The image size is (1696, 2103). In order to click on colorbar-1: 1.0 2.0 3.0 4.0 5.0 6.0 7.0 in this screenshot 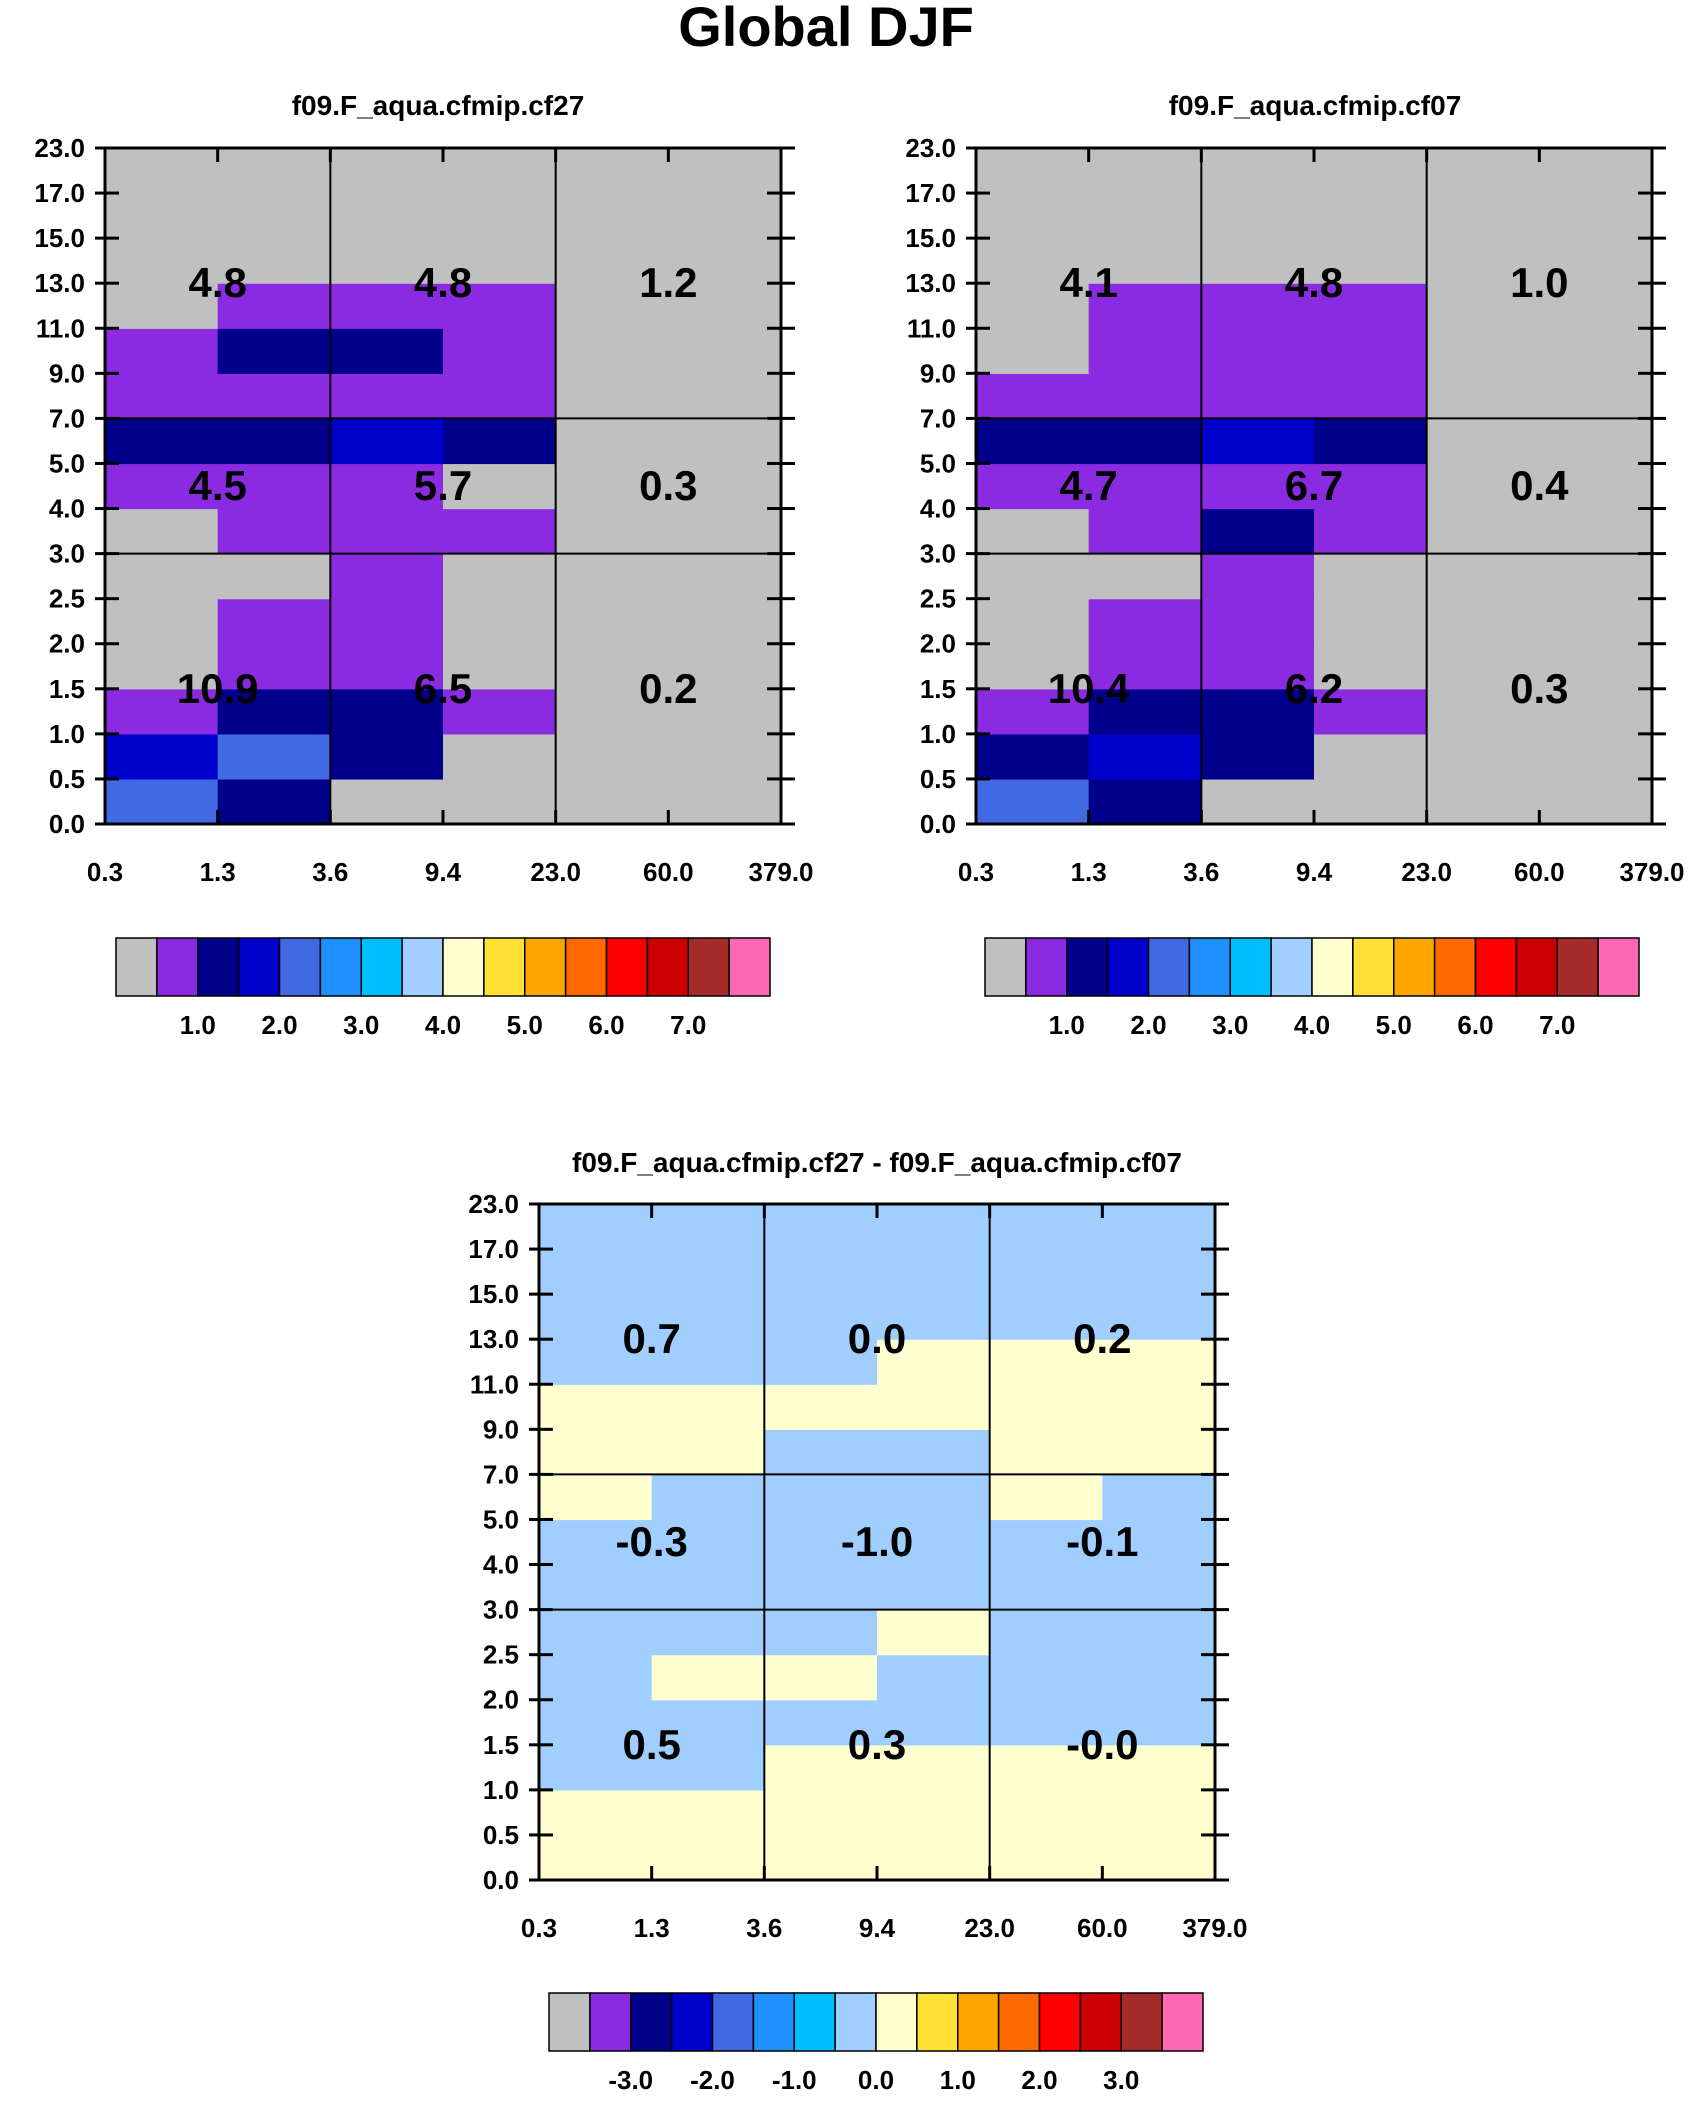, I will do `click(443, 988)`.